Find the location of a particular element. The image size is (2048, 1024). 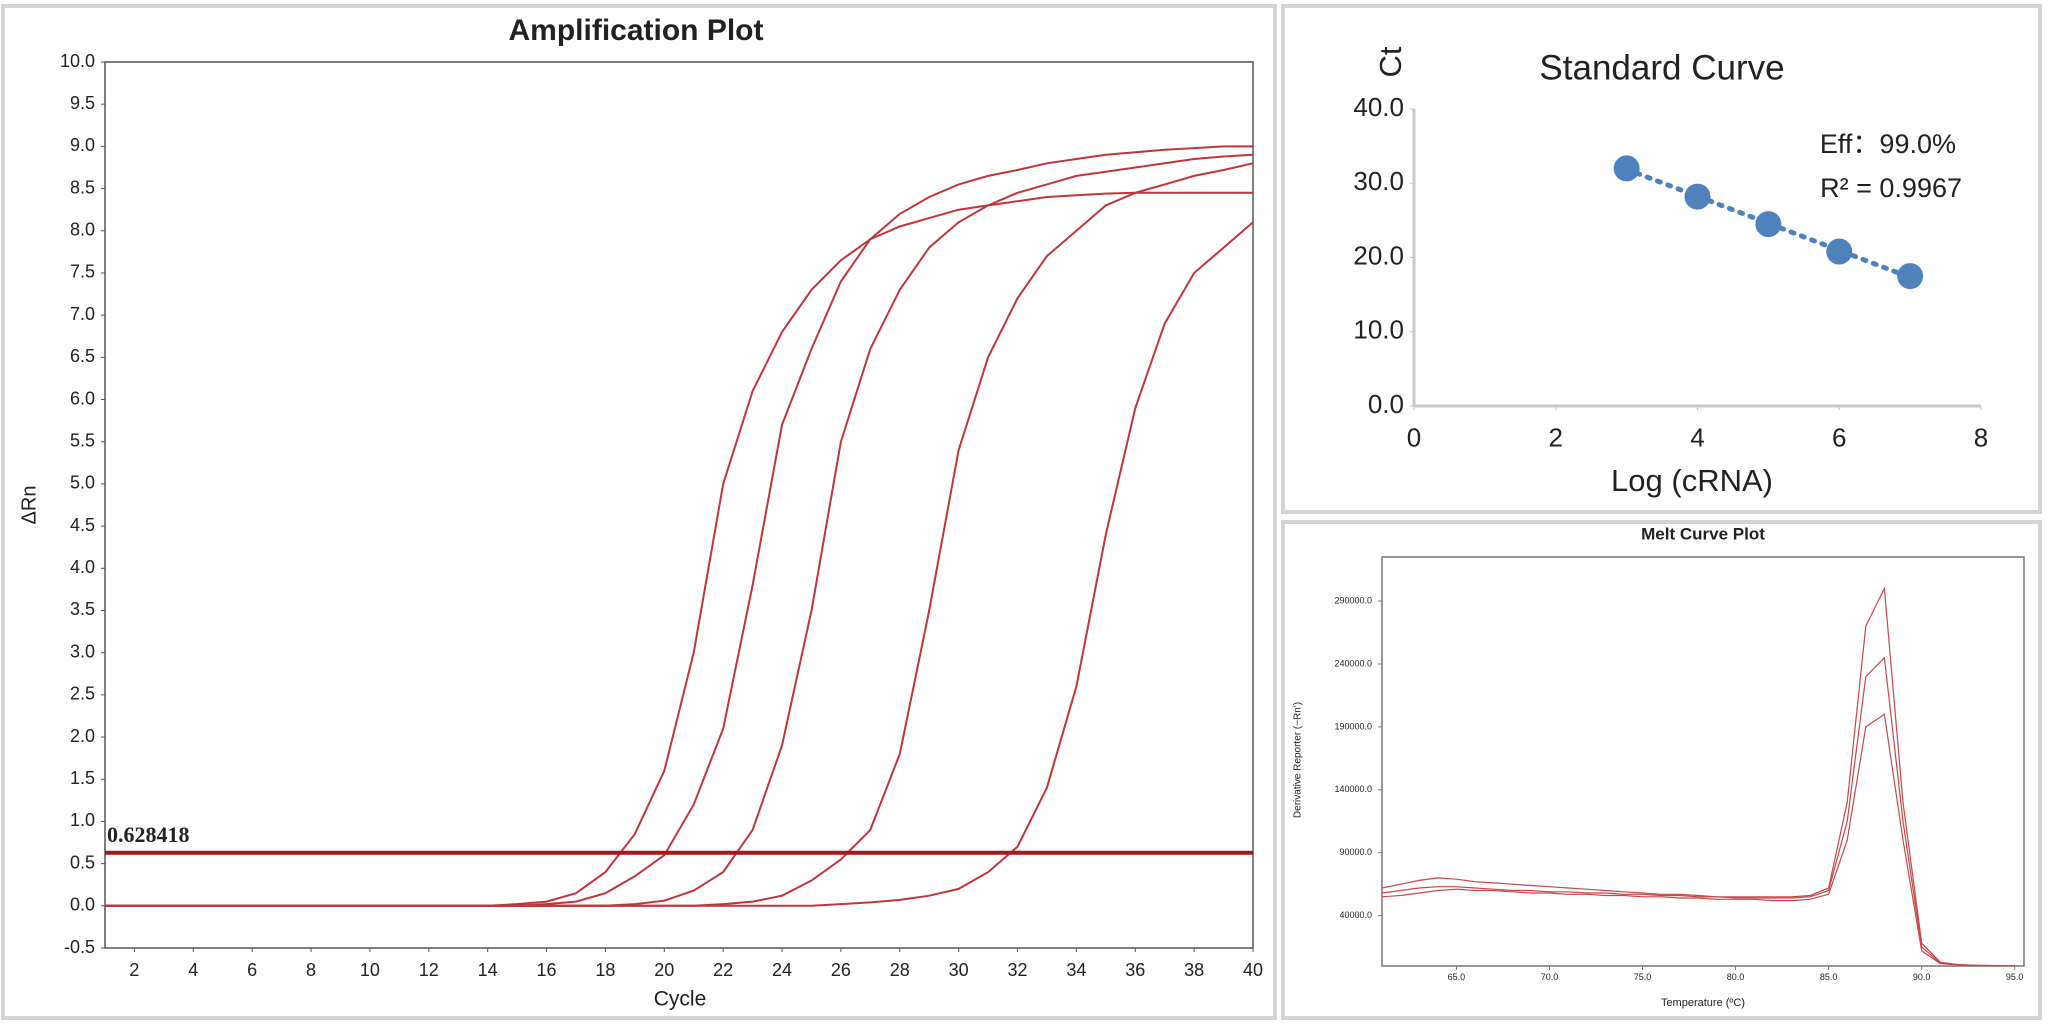

x-tick-label: 90.0 is located at coordinates (1922, 977).